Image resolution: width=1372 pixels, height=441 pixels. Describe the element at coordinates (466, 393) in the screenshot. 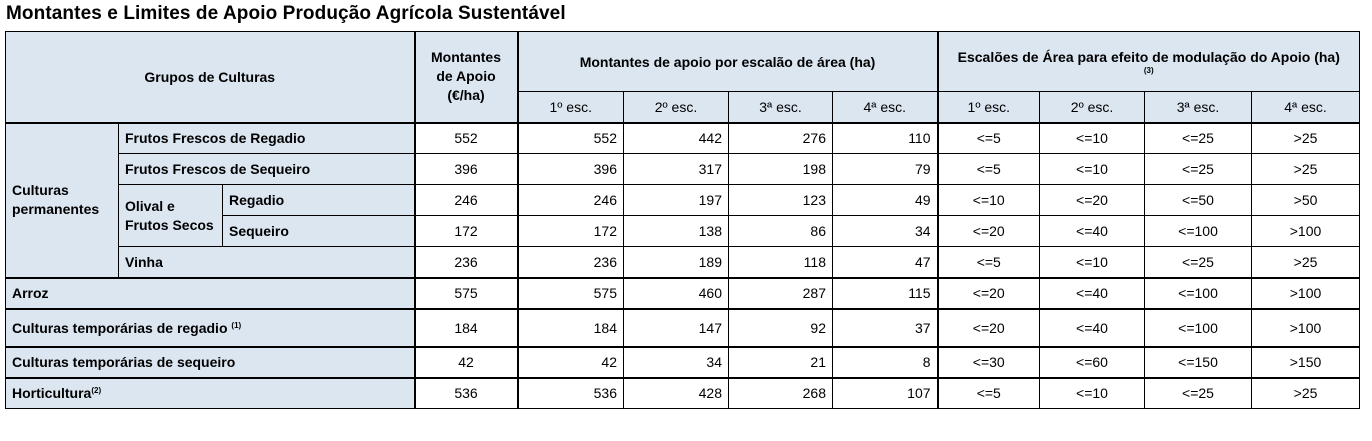

I see `montante-cell: 536` at that location.